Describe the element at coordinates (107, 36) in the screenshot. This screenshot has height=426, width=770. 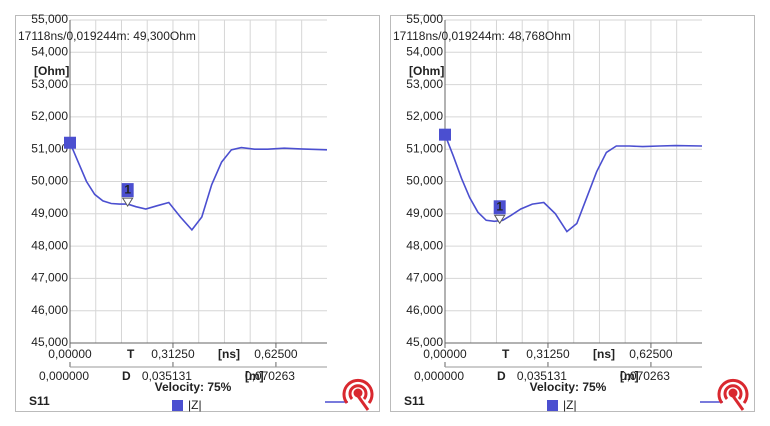
I see `readout-title: 17118ns/0,019244m: 49,300Ohm` at that location.